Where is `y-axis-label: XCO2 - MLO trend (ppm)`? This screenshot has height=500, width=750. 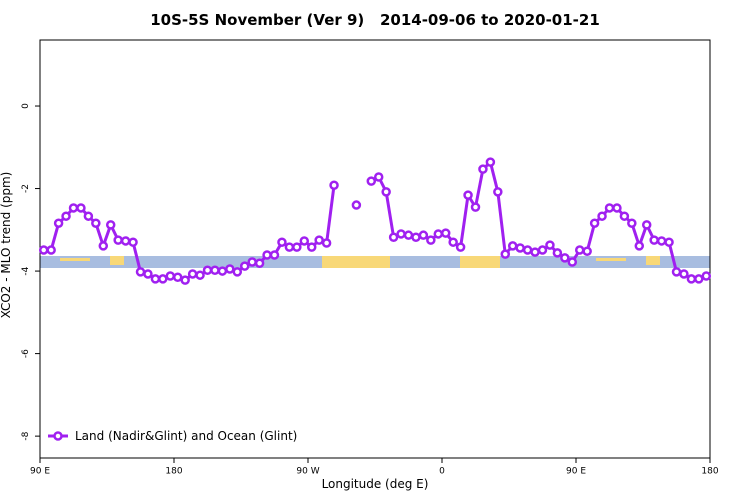
y-axis-label: XCO2 - MLO trend (ppm) is located at coordinates (6, 245).